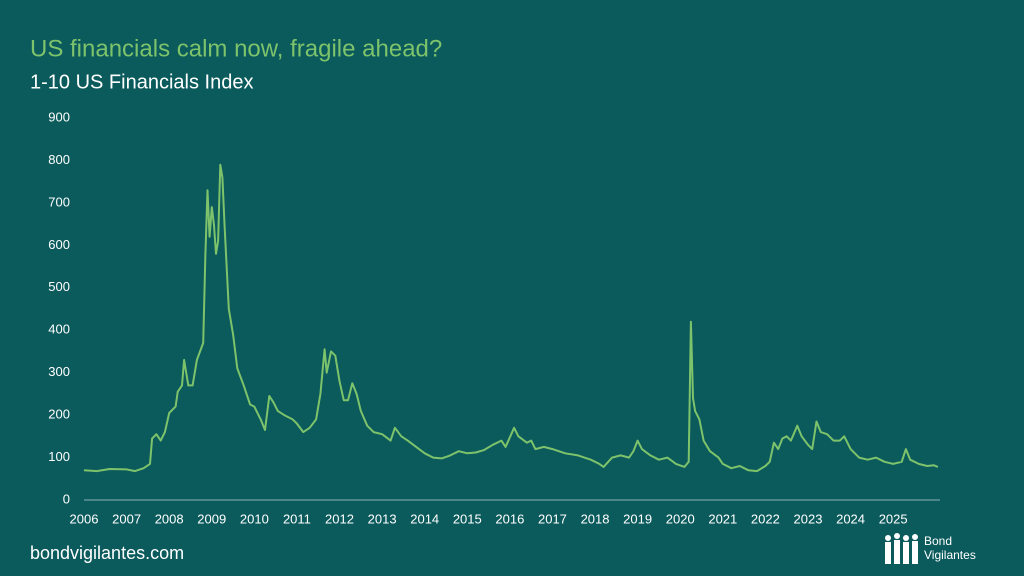 This screenshot has width=1024, height=576. Describe the element at coordinates (467, 518) in the screenshot. I see `x-tick-label: 2015` at that location.